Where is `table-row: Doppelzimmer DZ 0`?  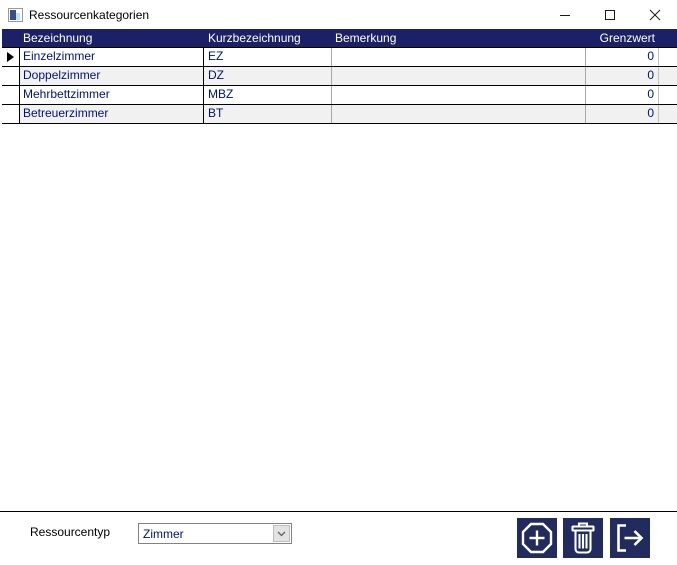 table-row: Doppelzimmer DZ 0 is located at coordinates (339, 76).